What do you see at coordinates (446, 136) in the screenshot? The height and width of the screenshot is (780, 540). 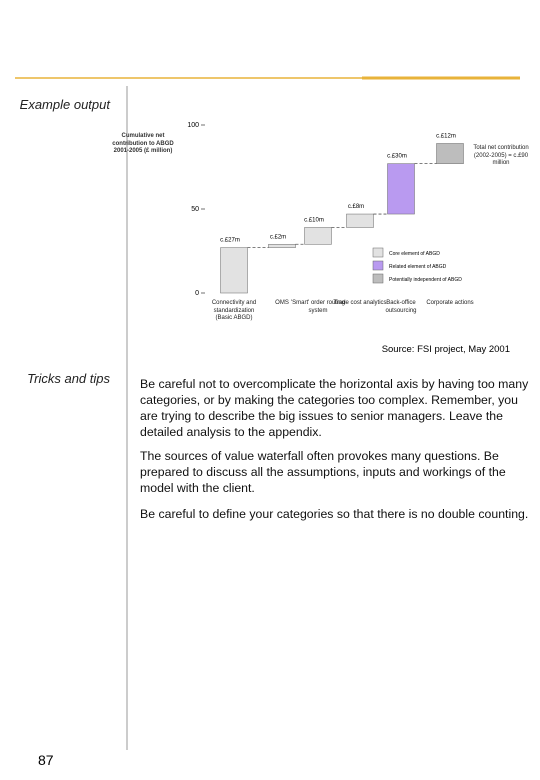 I see `value-label: c.£12m` at bounding box center [446, 136].